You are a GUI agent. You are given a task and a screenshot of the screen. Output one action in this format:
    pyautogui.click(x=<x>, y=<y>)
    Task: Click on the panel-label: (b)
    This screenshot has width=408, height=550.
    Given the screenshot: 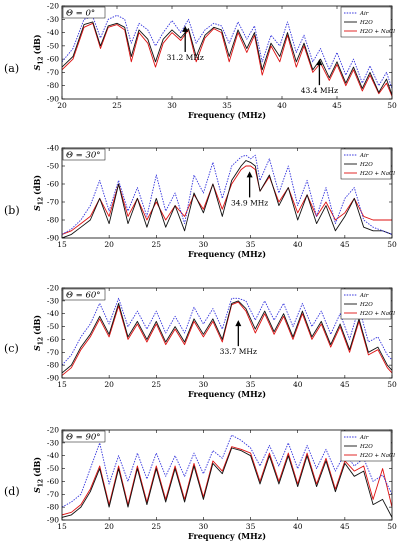 What is the action you would take?
    pyautogui.click(x=12, y=210)
    